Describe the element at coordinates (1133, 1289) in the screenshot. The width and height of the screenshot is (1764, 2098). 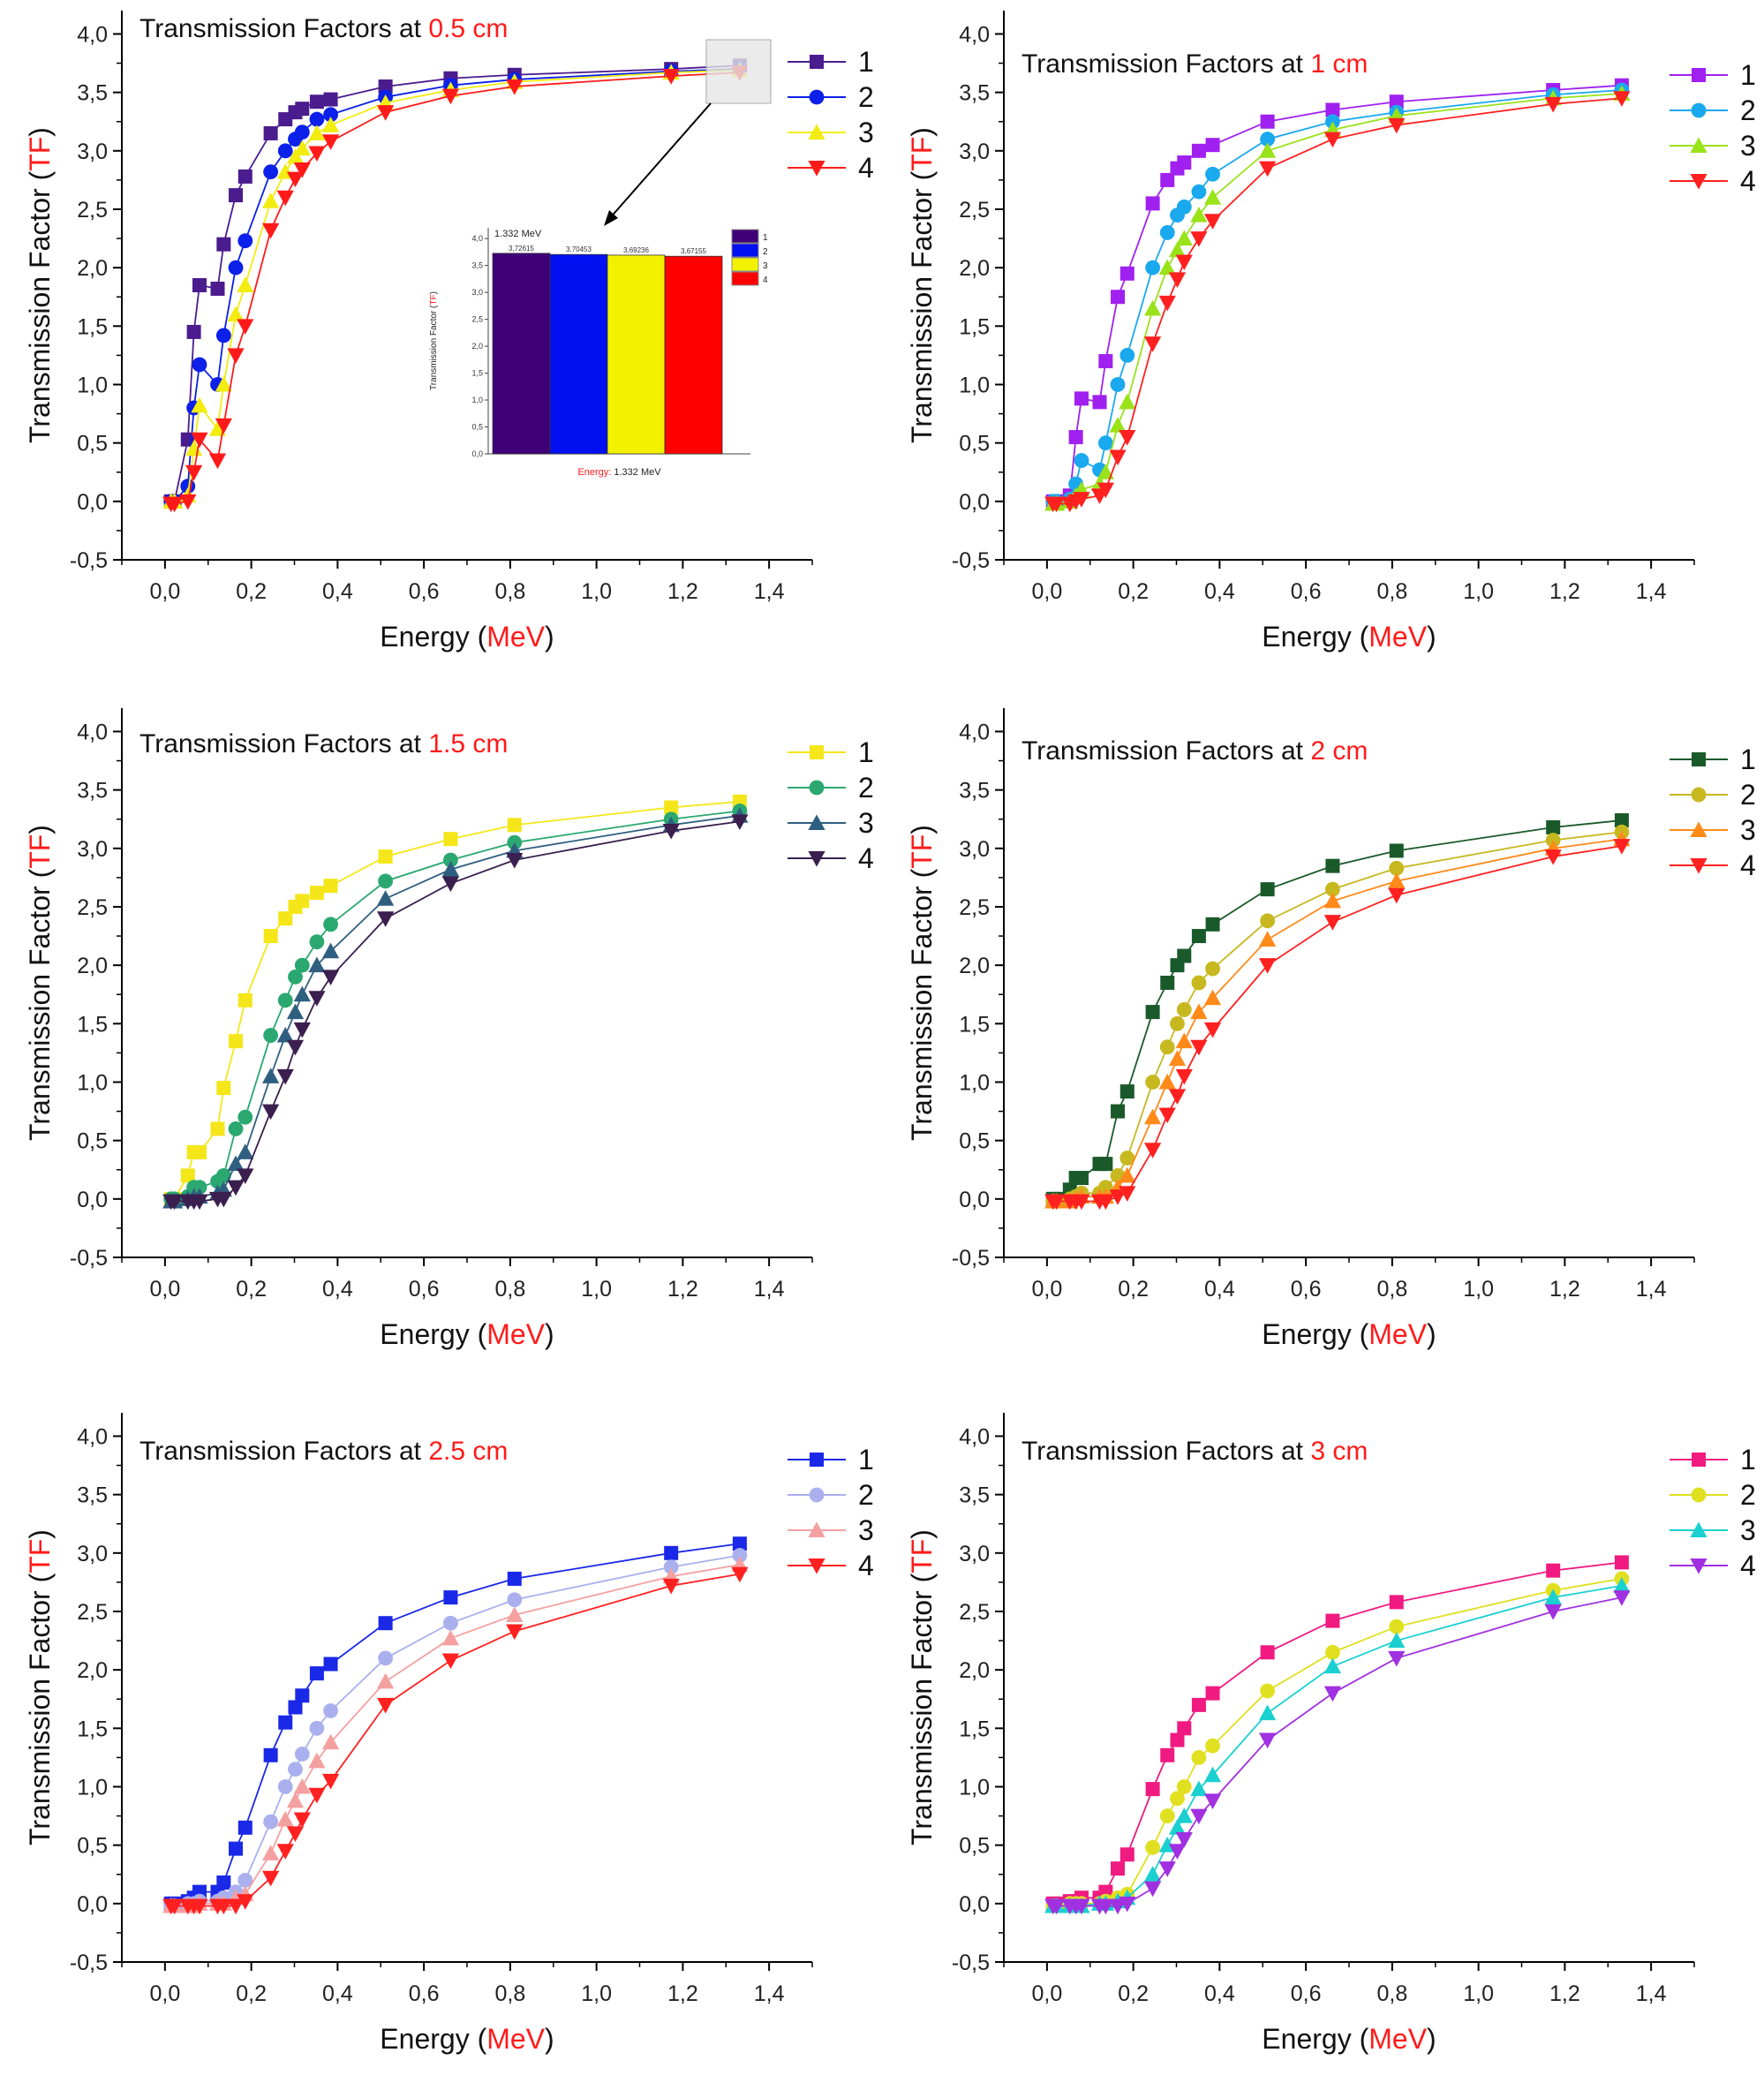
I see `x-tick-label: 0,2` at that location.